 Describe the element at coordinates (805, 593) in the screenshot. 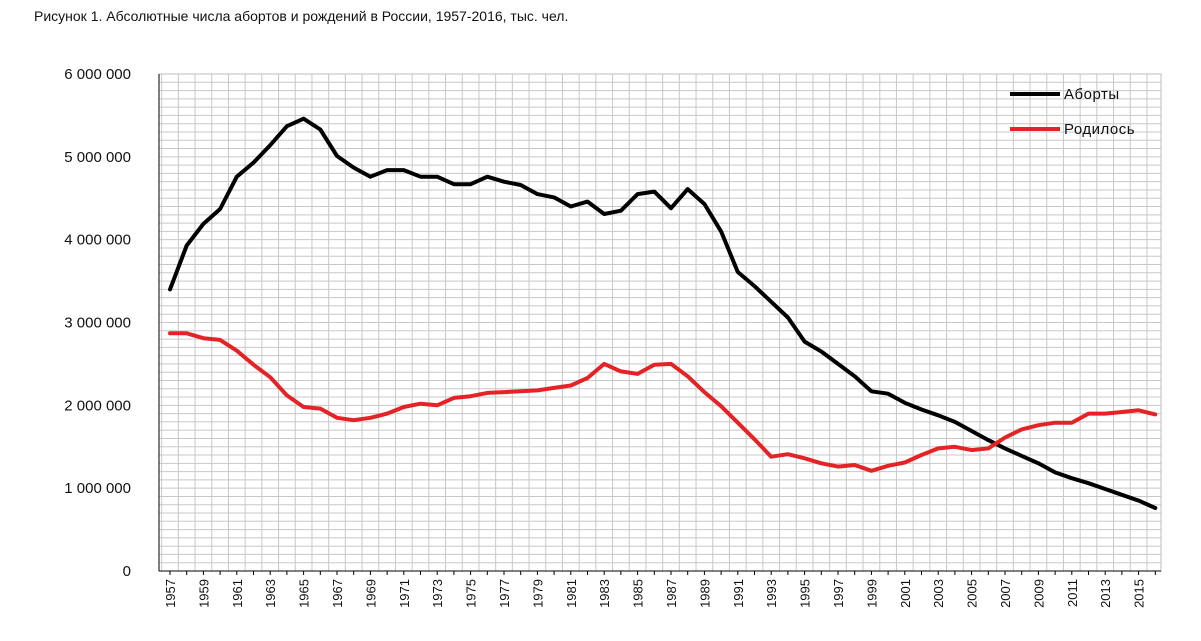

I see `x-tick-label: 1995` at that location.